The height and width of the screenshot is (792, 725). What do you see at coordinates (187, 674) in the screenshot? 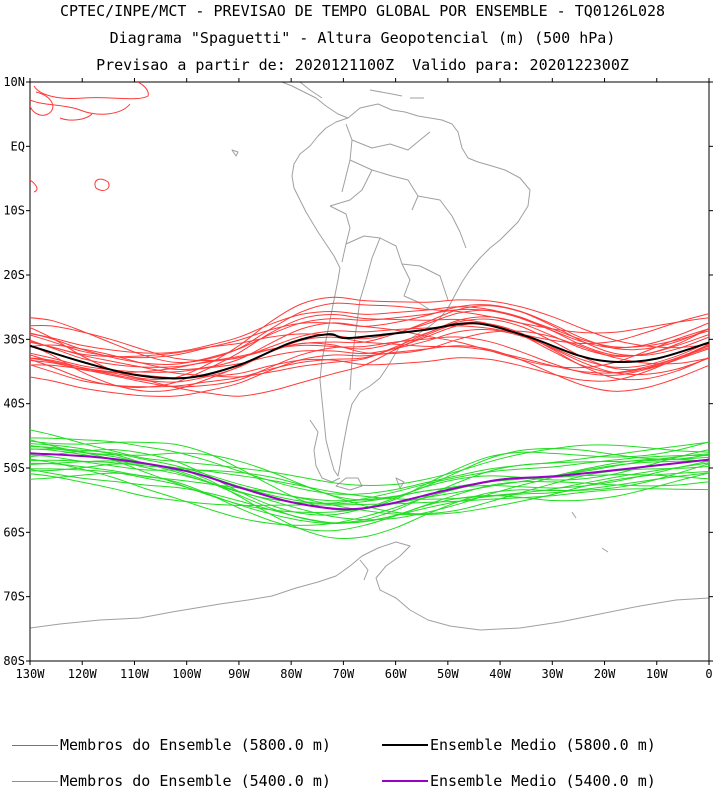
I see `lon-label: 100W` at bounding box center [187, 674].